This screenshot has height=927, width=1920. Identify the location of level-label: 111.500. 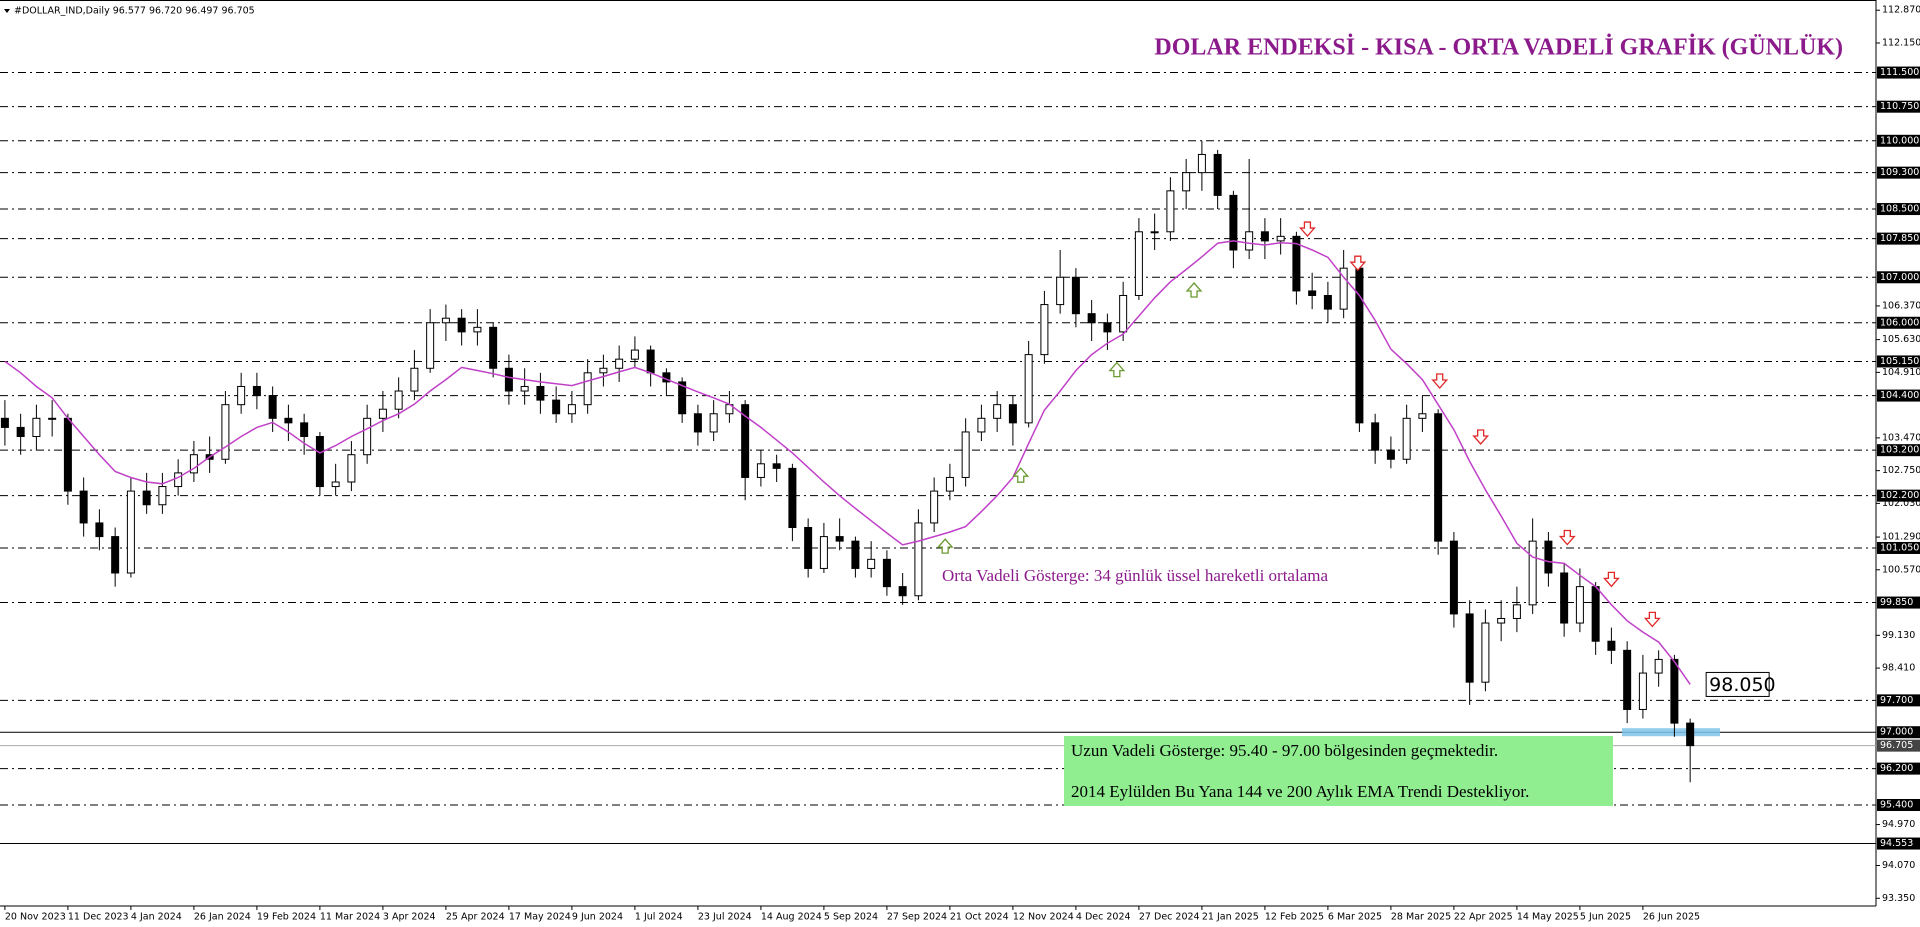
(1899, 72).